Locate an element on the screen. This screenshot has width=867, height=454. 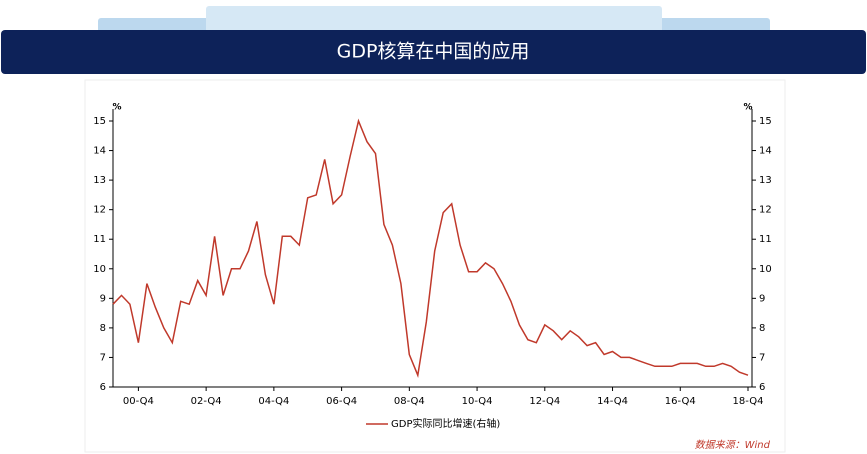
legend-label: GDP实际同比增速(右轴) is located at coordinates (445, 423).